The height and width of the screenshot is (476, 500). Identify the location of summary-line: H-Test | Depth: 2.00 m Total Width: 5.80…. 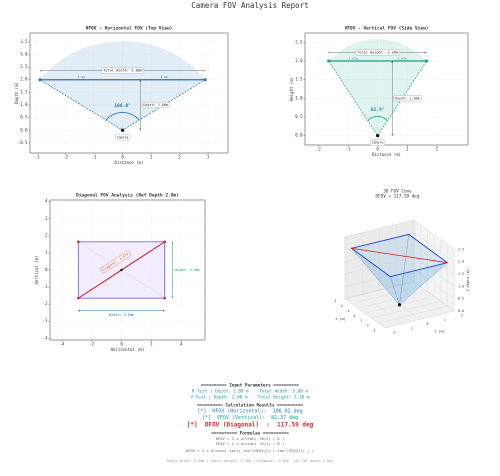
(250, 392).